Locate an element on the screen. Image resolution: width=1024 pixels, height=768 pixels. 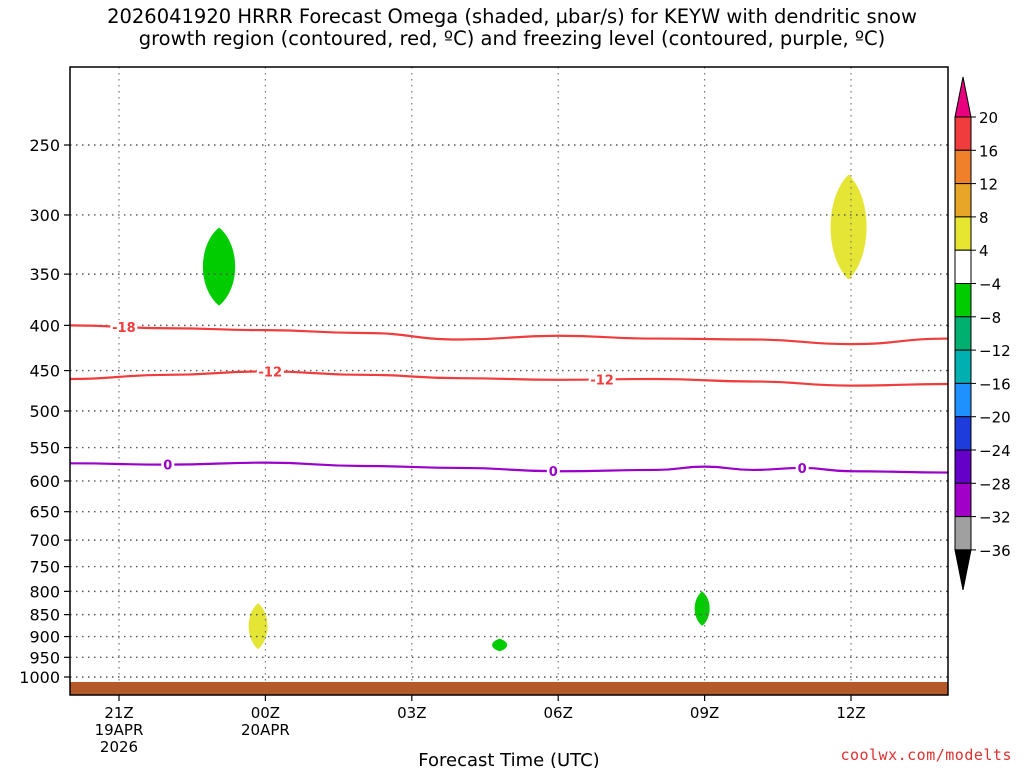
x-tick-label: 12Z is located at coordinates (850, 713).